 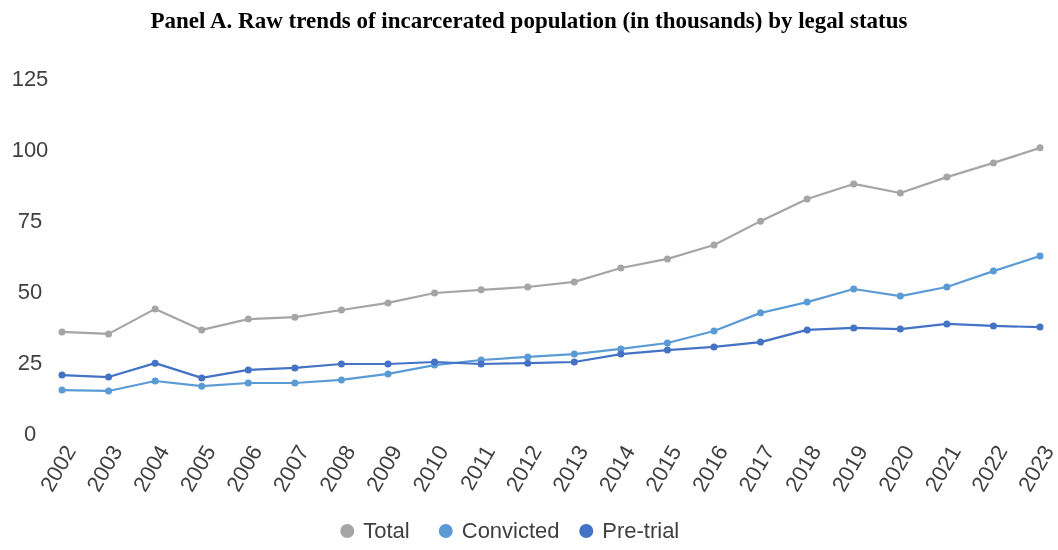 I want to click on y-tick-label: 50, so click(x=30, y=291).